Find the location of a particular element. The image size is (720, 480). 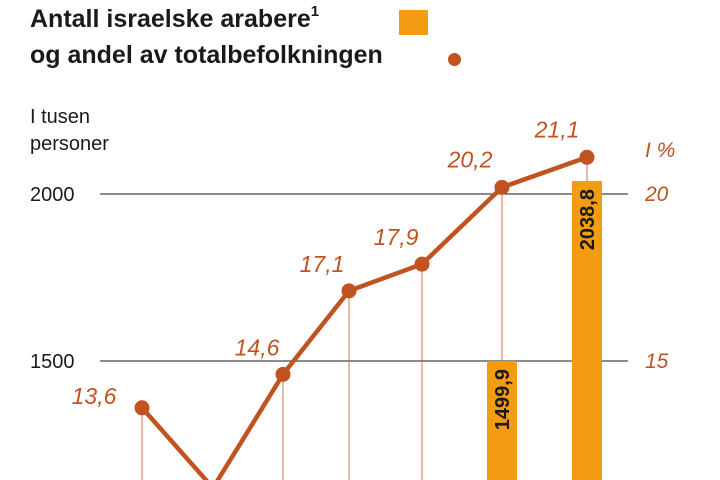

y-tick-label: 2000 is located at coordinates (52, 195).